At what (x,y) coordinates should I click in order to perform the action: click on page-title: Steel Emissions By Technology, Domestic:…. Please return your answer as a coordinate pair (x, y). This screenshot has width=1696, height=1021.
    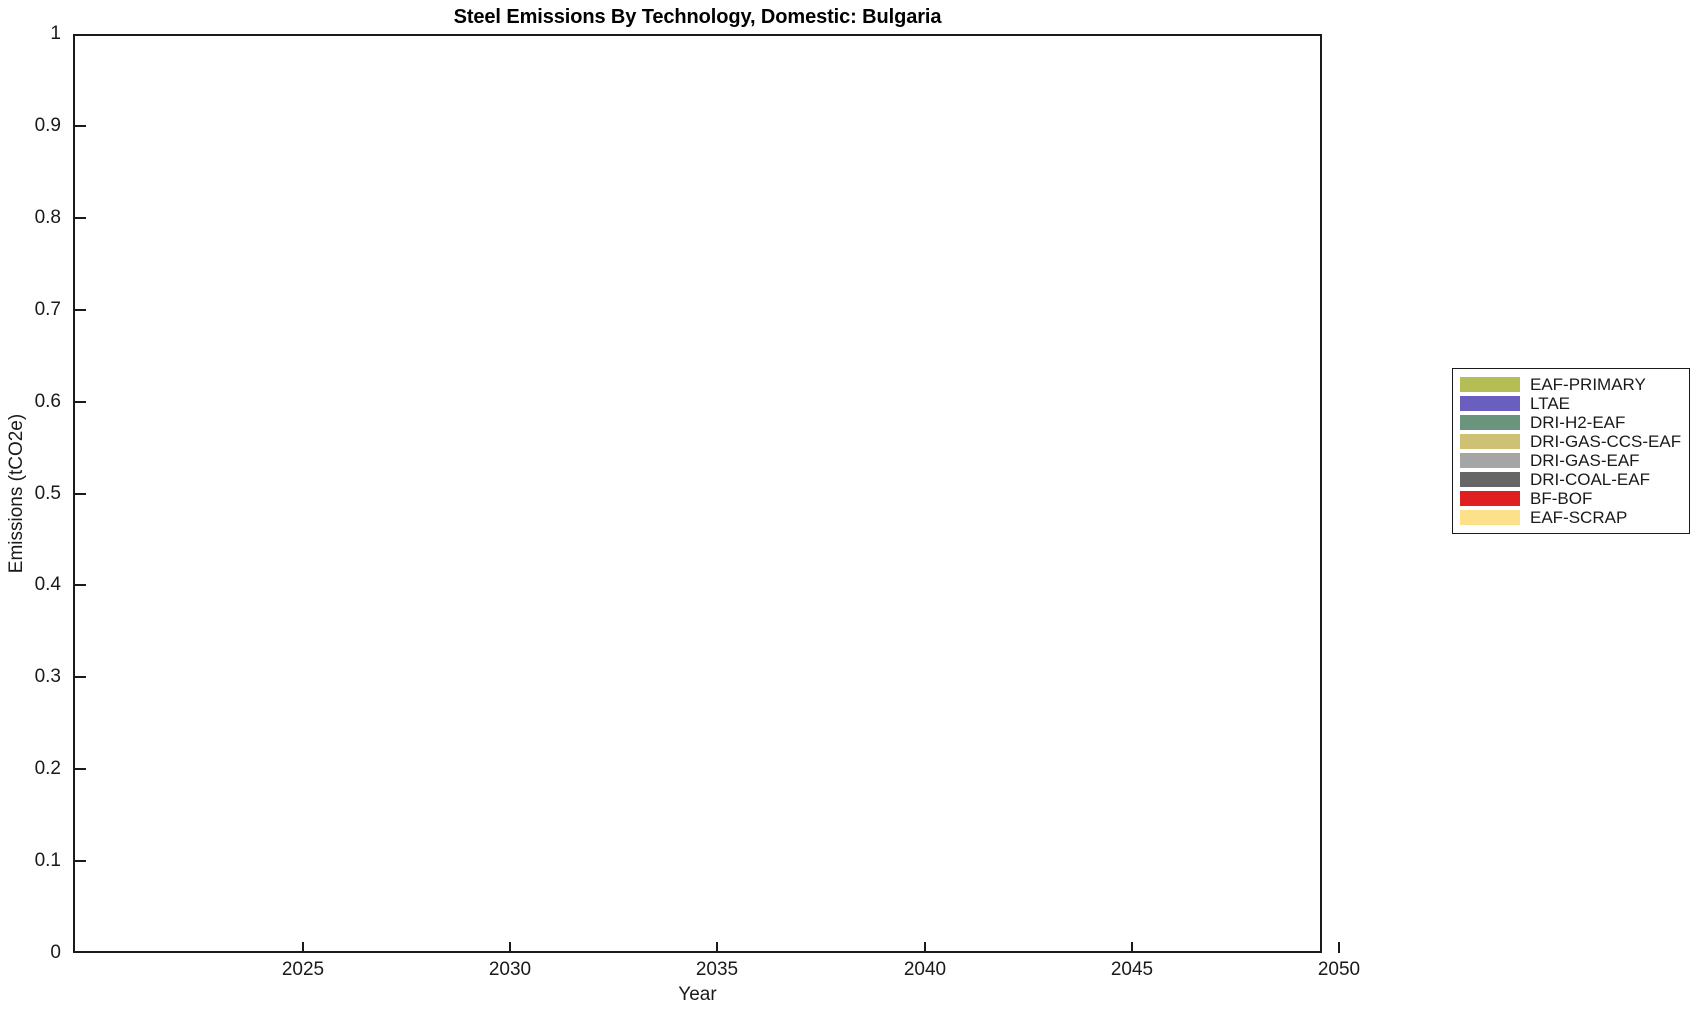
    Looking at the image, I should click on (697, 17).